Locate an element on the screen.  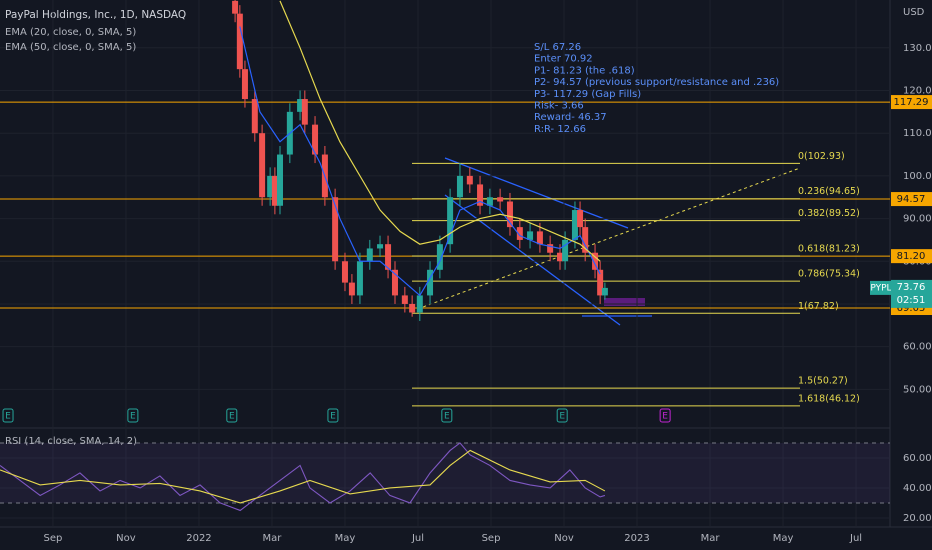
annotation-line: P3- 117.29 (Gap Fills) is located at coordinates (587, 94).